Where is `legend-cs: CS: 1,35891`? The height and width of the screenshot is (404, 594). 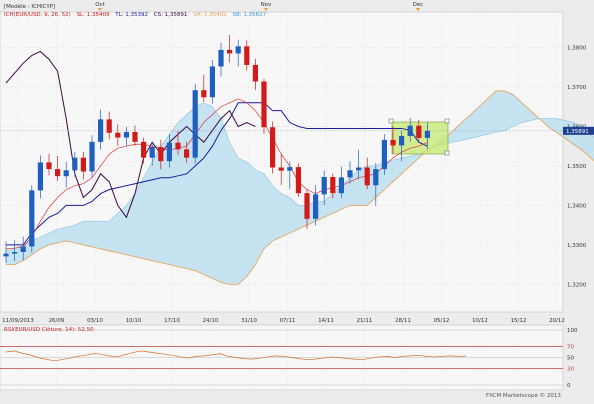 legend-cs: CS: 1,35891 is located at coordinates (171, 15).